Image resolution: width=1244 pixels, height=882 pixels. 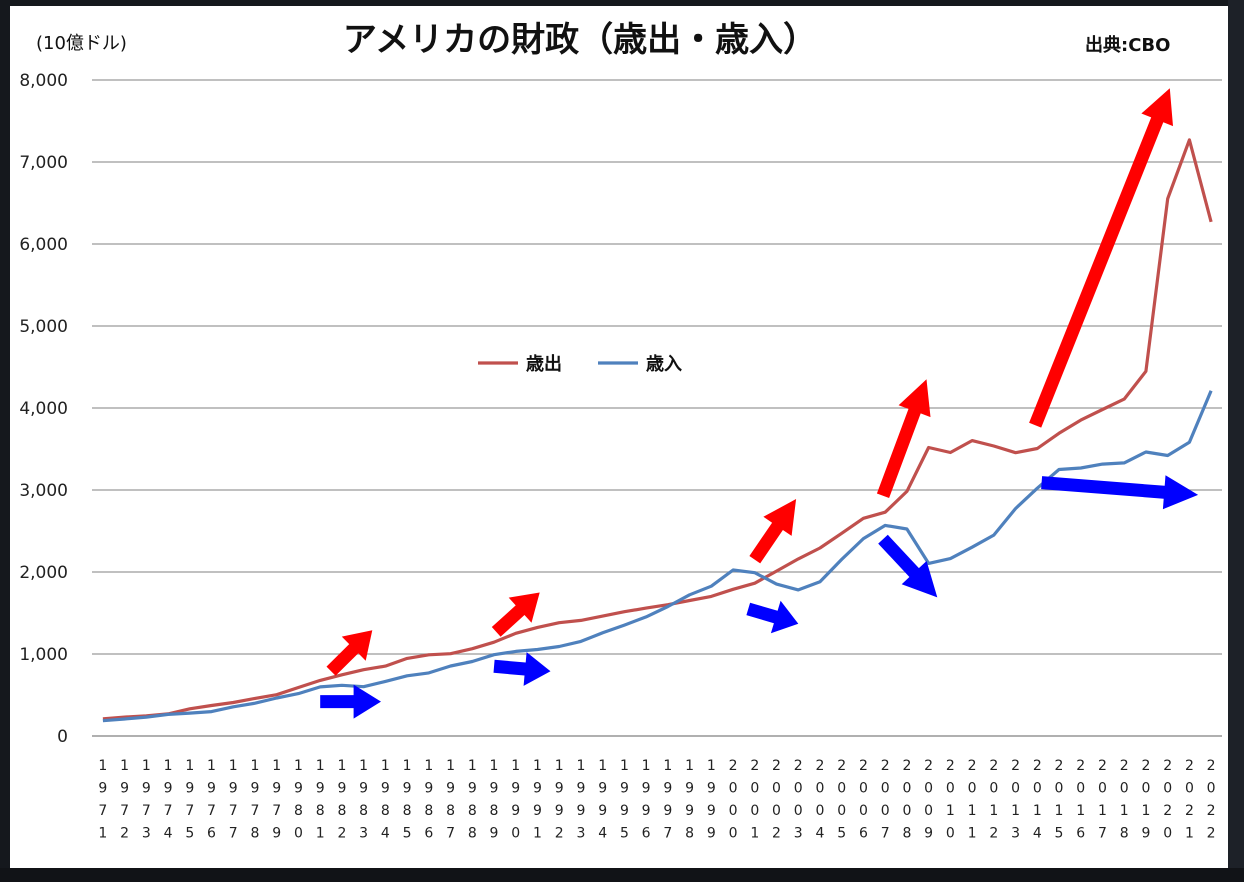 What do you see at coordinates (580, 40) in the screenshot?
I see `chart-title: アメリカの財政（歳出・歳入）` at bounding box center [580, 40].